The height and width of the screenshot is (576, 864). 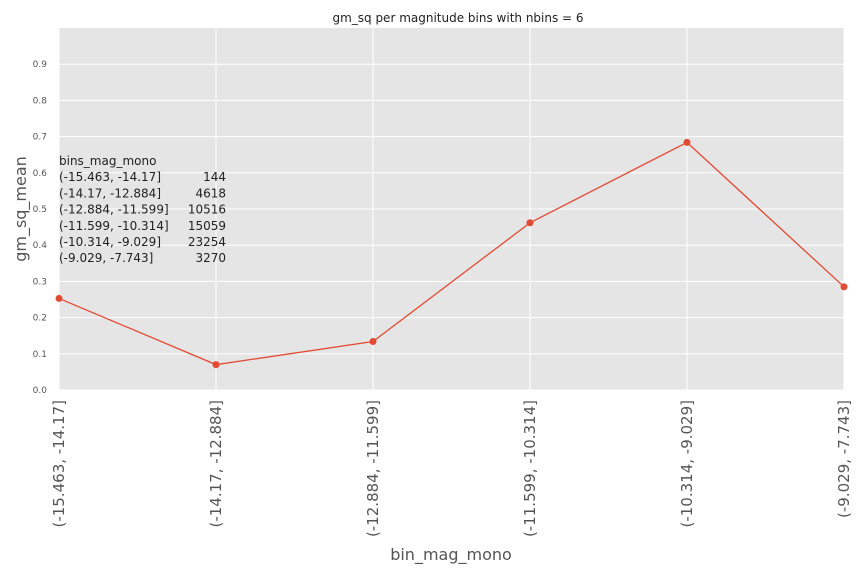 I want to click on y-tick-label: 0.5, so click(x=40, y=210).